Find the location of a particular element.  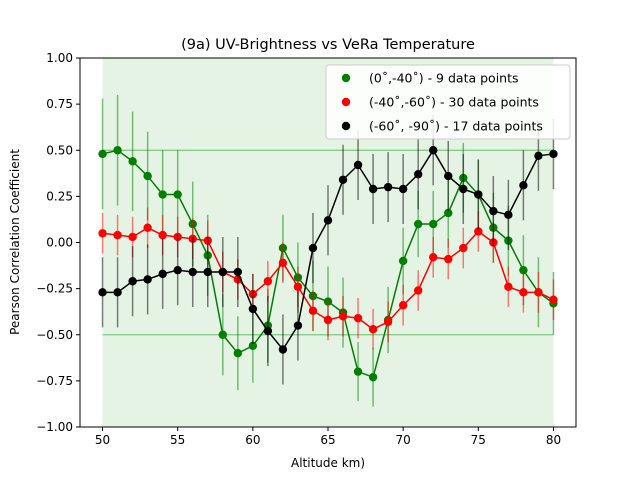

y-axis-label: Pearson Correlation Coefficient is located at coordinates (15, 242).